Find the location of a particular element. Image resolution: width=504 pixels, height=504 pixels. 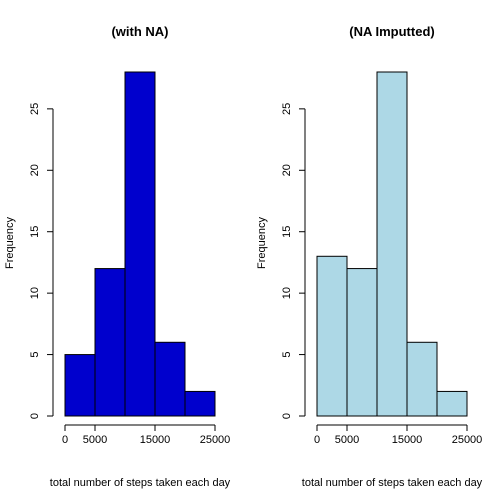

panel-title: (NA Imputted) is located at coordinates (391, 31).